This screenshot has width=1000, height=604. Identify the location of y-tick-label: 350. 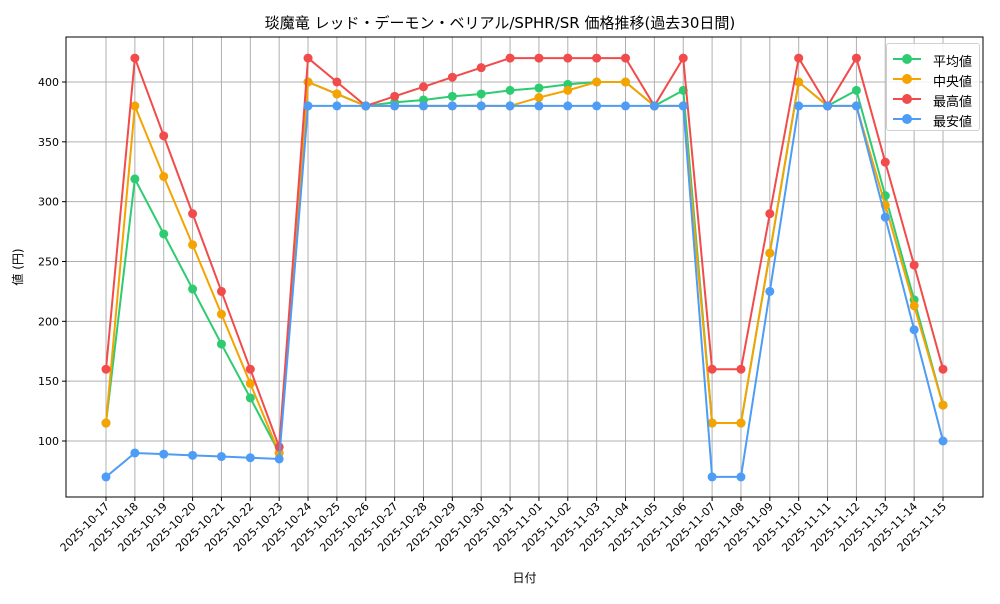
(48, 142).